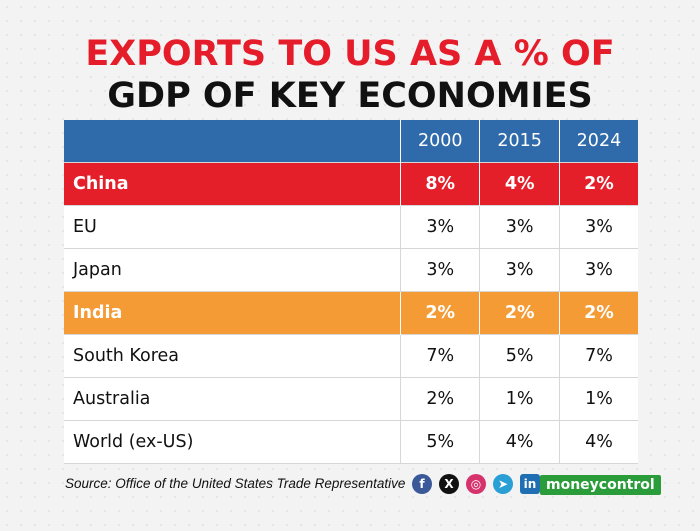 The image size is (700, 531). Describe the element at coordinates (449, 484) in the screenshot. I see `x-icon: X` at that location.